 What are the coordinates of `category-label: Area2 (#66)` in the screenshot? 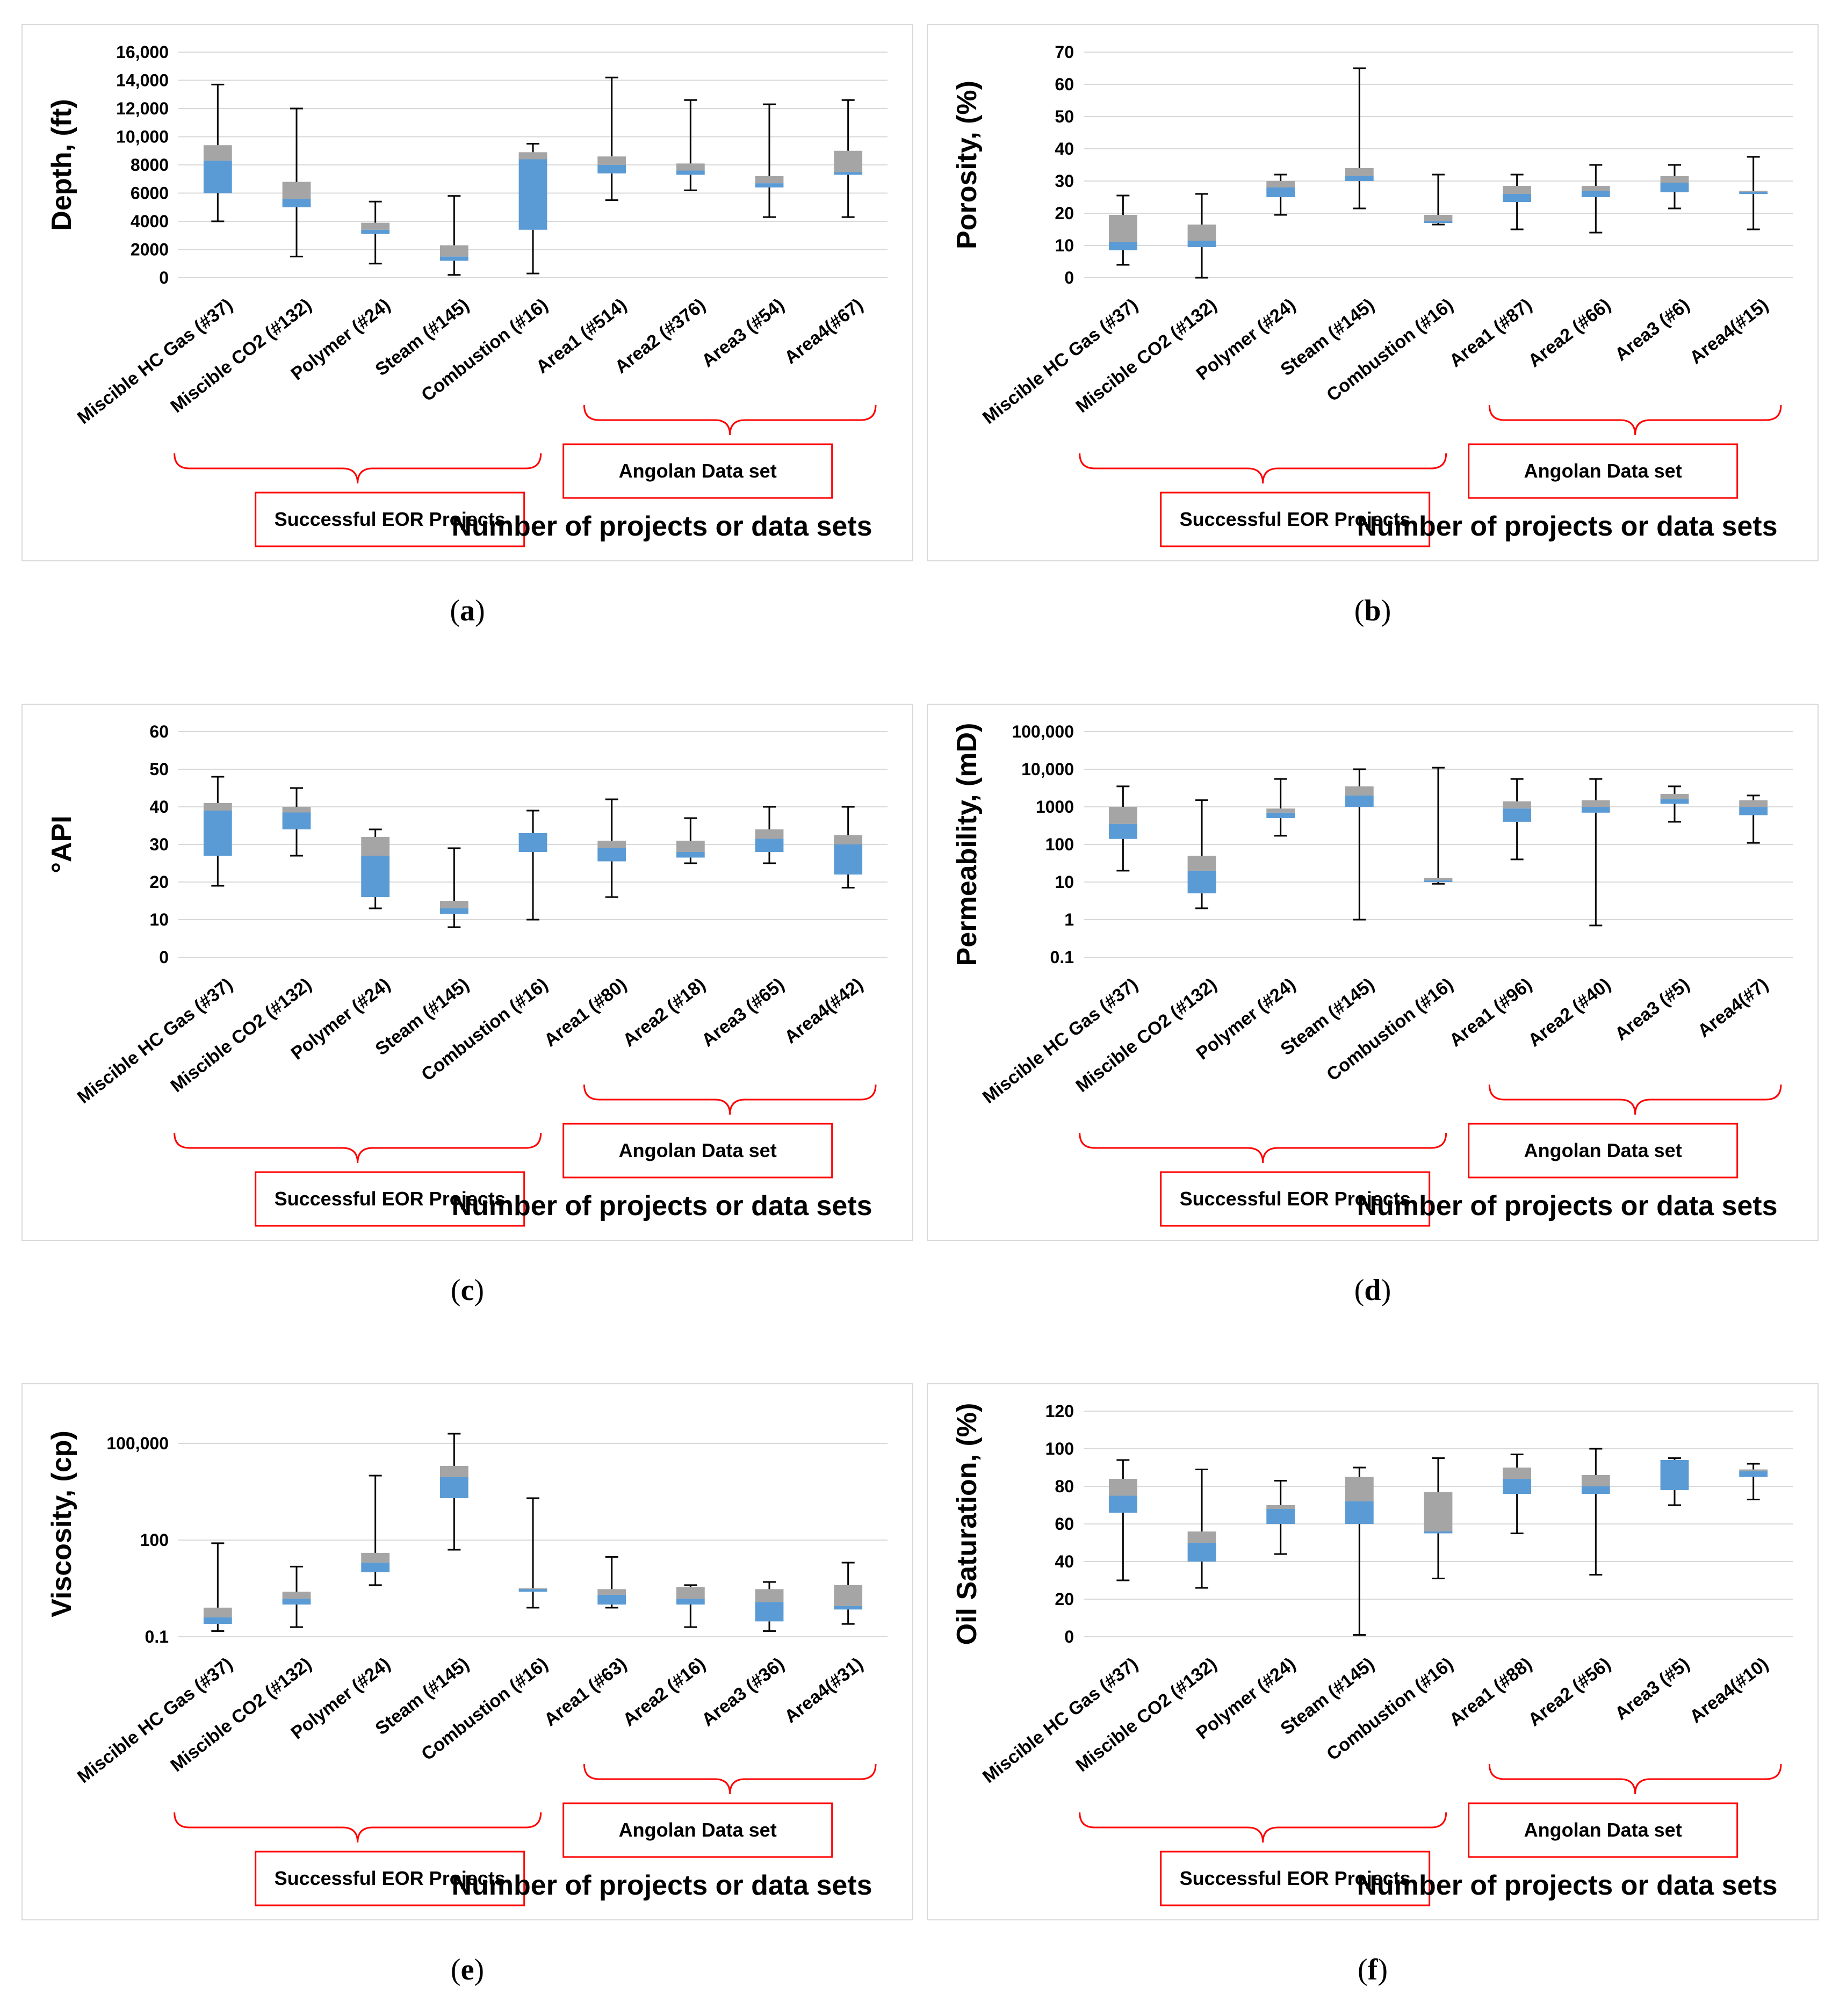 It's located at (1569, 332).